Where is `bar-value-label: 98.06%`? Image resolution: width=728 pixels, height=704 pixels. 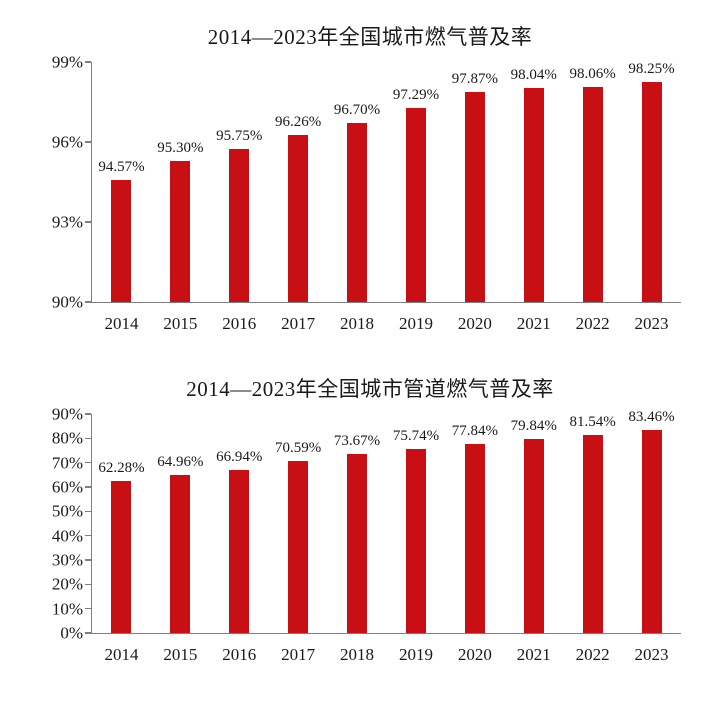 bar-value-label: 98.06% is located at coordinates (592, 74).